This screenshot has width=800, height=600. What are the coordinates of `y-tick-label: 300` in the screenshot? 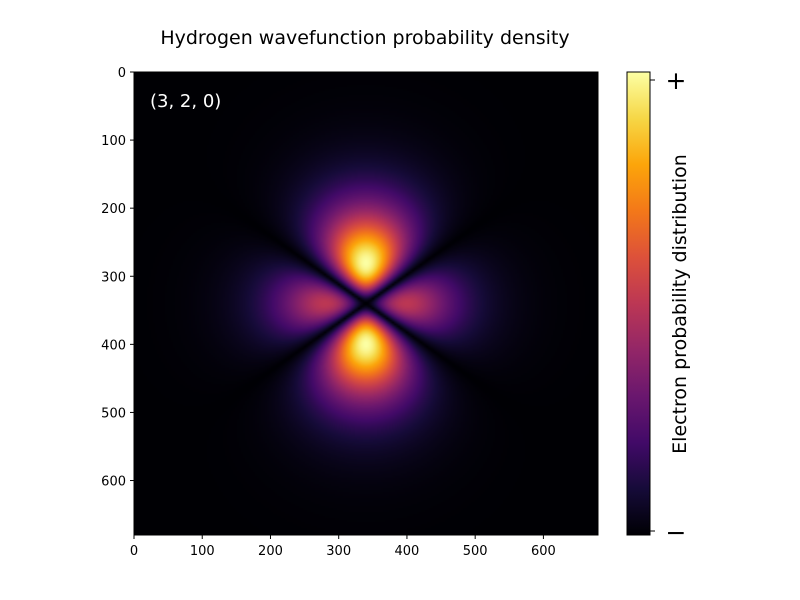 It's located at (113, 277).